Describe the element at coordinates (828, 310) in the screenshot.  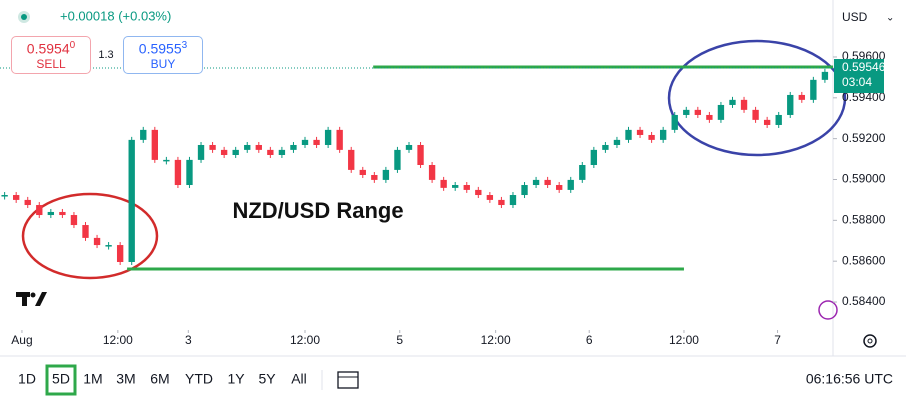
I see `alert-icon` at that location.